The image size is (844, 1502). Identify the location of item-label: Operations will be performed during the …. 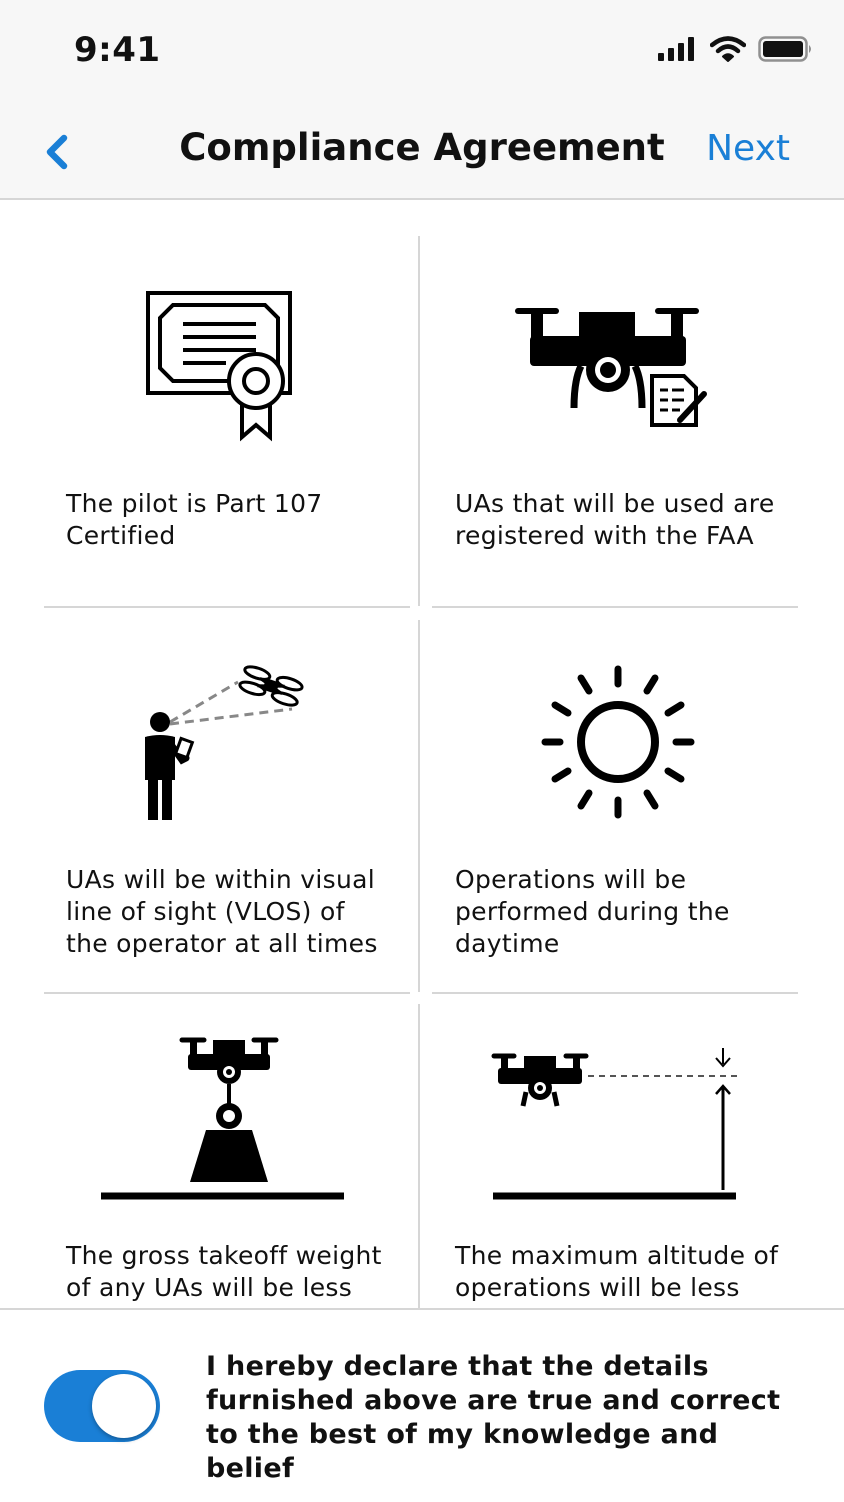
(592, 911).